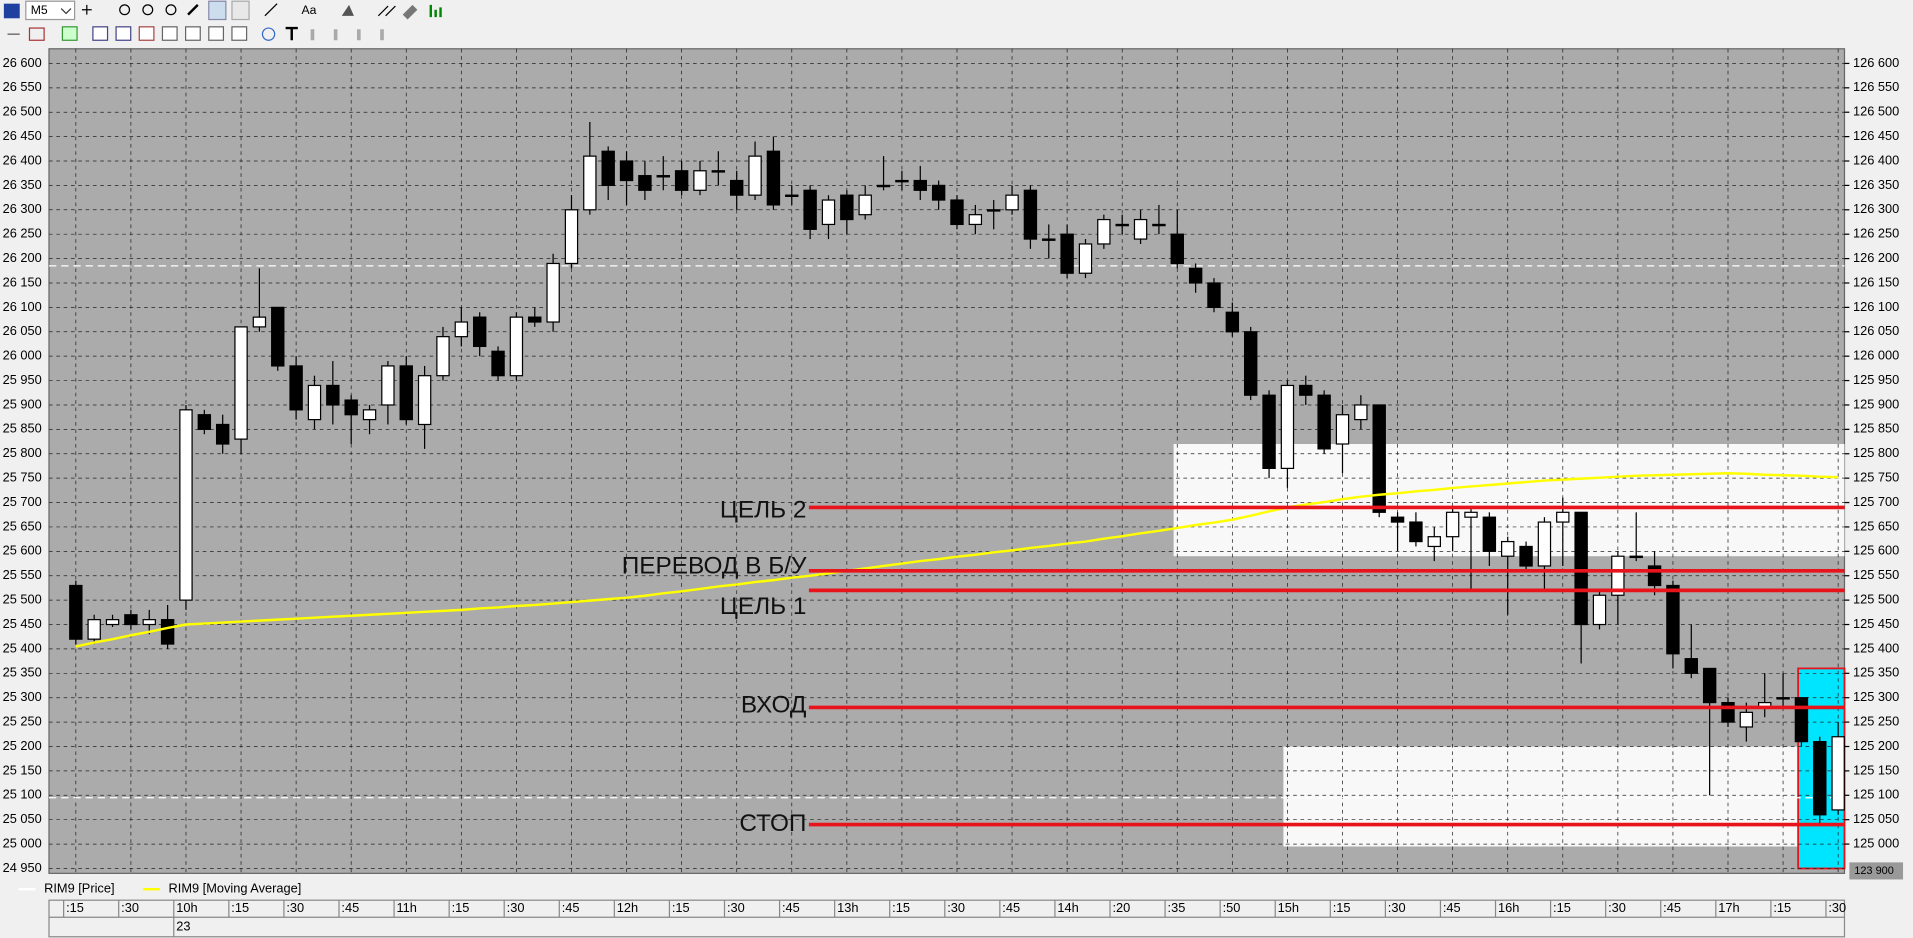  Describe the element at coordinates (1876, 452) in the screenshot. I see `y2-tick-label: 125 800` at that location.